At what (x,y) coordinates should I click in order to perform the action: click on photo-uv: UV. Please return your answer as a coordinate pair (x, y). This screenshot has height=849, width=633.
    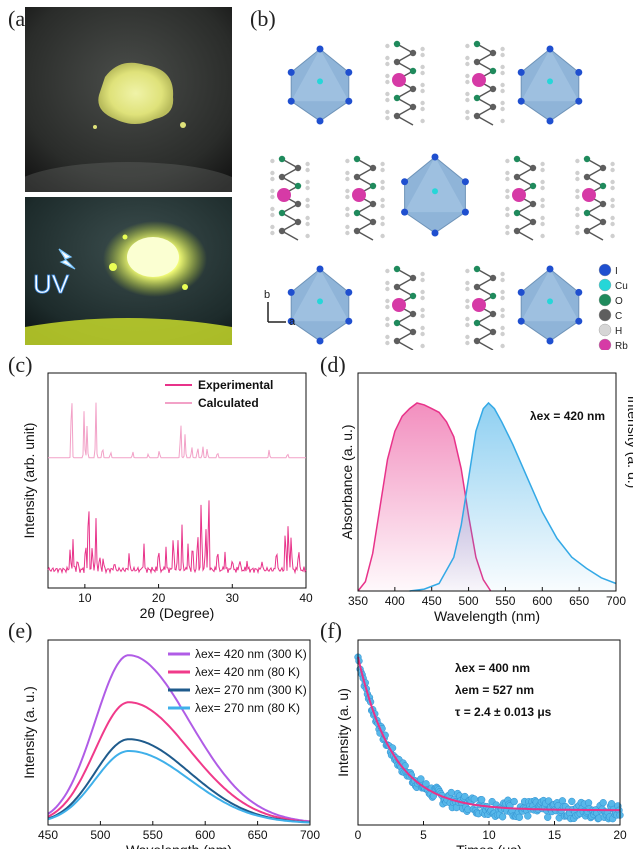
    Looking at the image, I should click on (128, 271).